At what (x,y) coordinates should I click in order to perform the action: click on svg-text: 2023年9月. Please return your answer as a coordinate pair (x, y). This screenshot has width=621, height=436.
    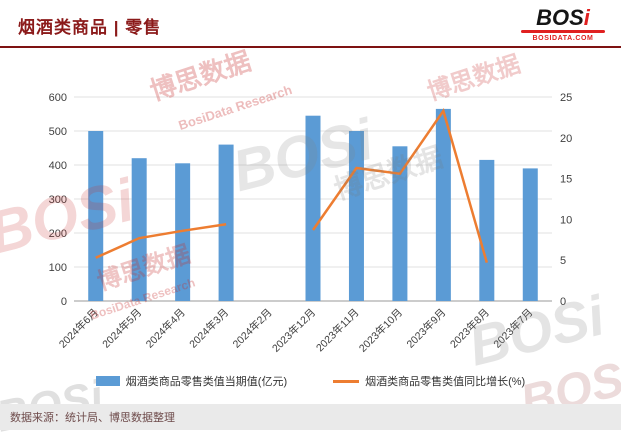
    Looking at the image, I should click on (426, 328).